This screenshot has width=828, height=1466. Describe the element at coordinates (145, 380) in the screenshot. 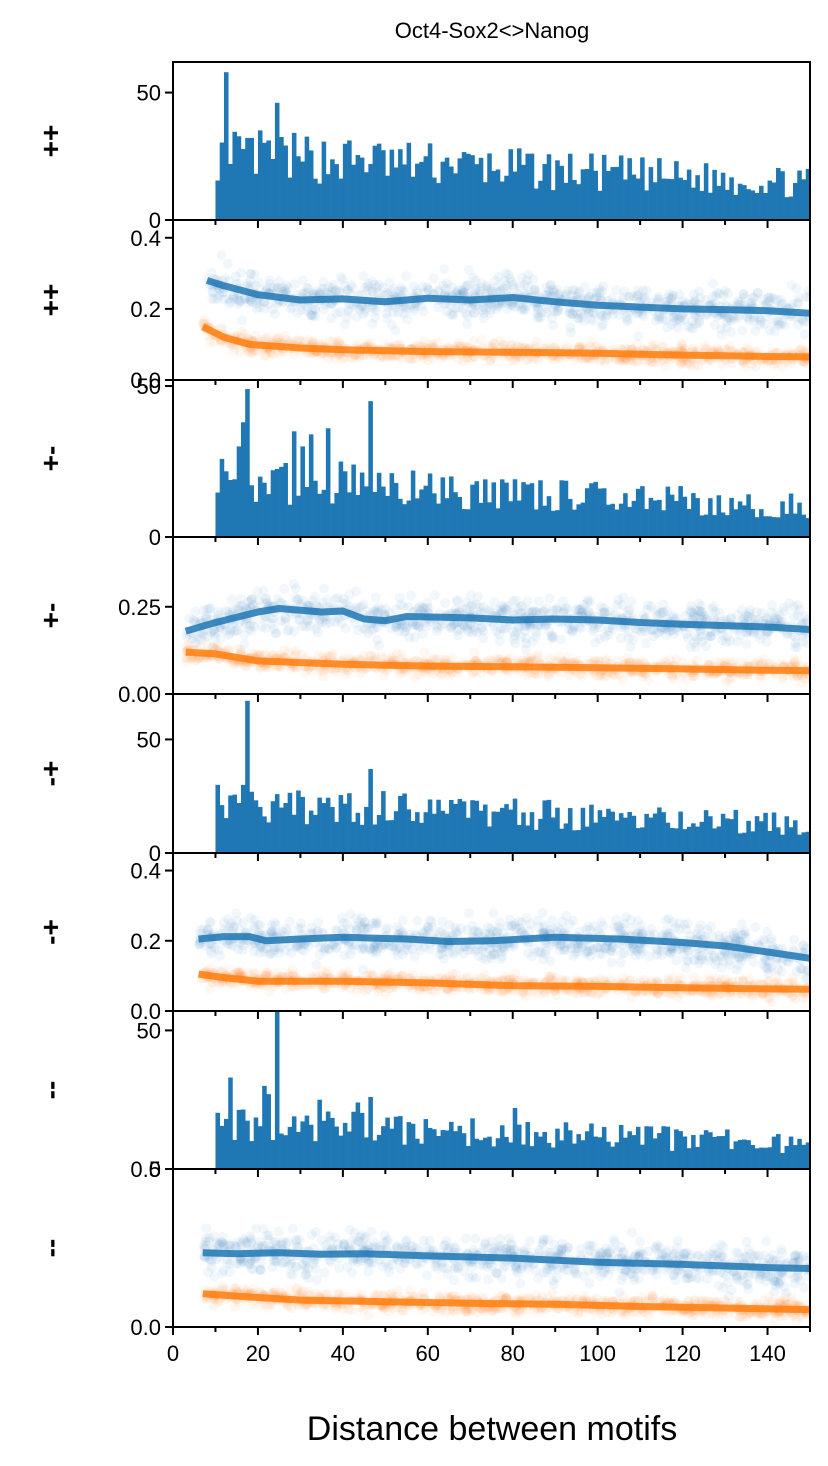

I see `y-tick-label: 0.0` at that location.